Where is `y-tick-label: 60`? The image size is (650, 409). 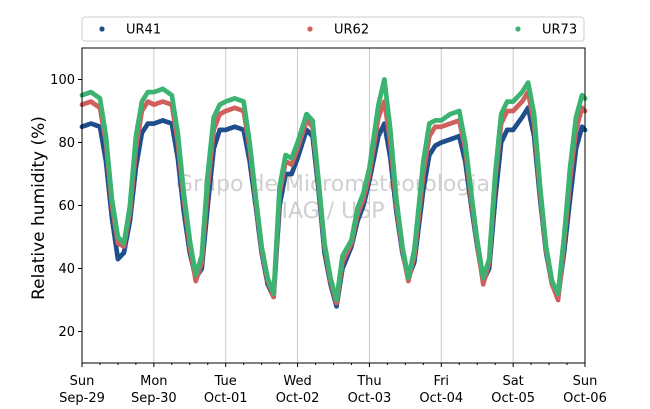 y-tick-label: 60 is located at coordinates (66, 206).